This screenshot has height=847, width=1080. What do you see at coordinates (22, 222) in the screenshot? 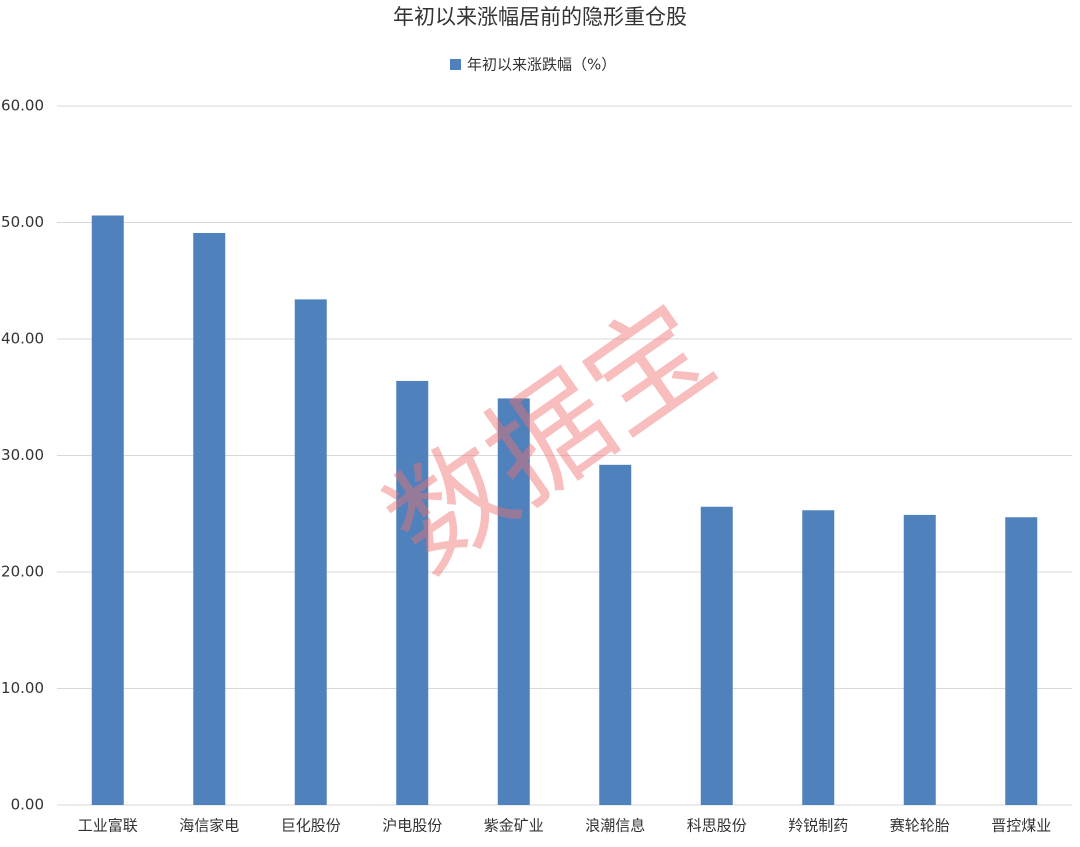
I see `y-tick-label: 50.00` at bounding box center [22, 222].